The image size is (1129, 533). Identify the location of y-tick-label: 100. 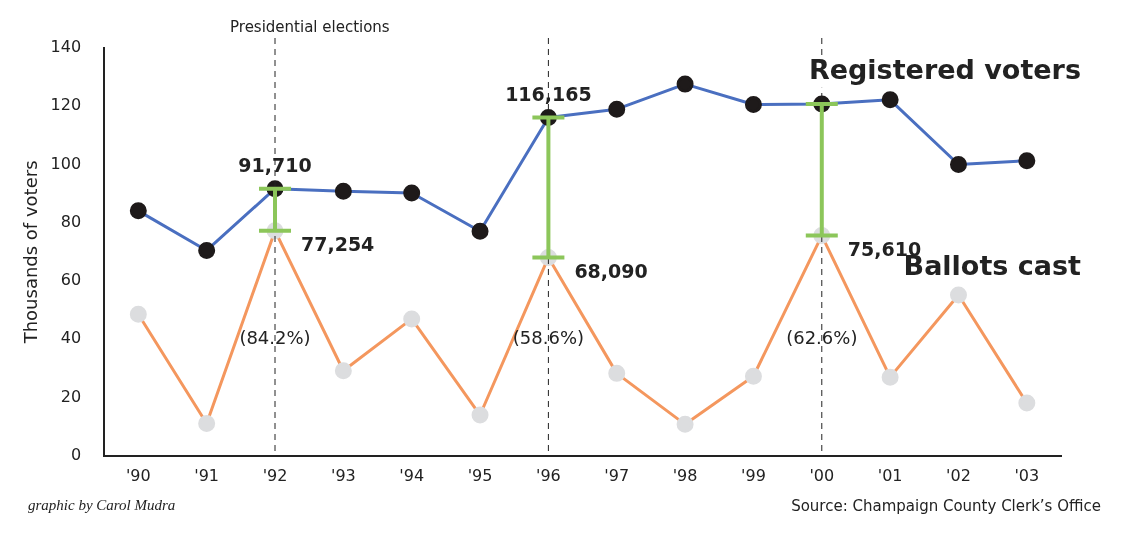
(66, 163).